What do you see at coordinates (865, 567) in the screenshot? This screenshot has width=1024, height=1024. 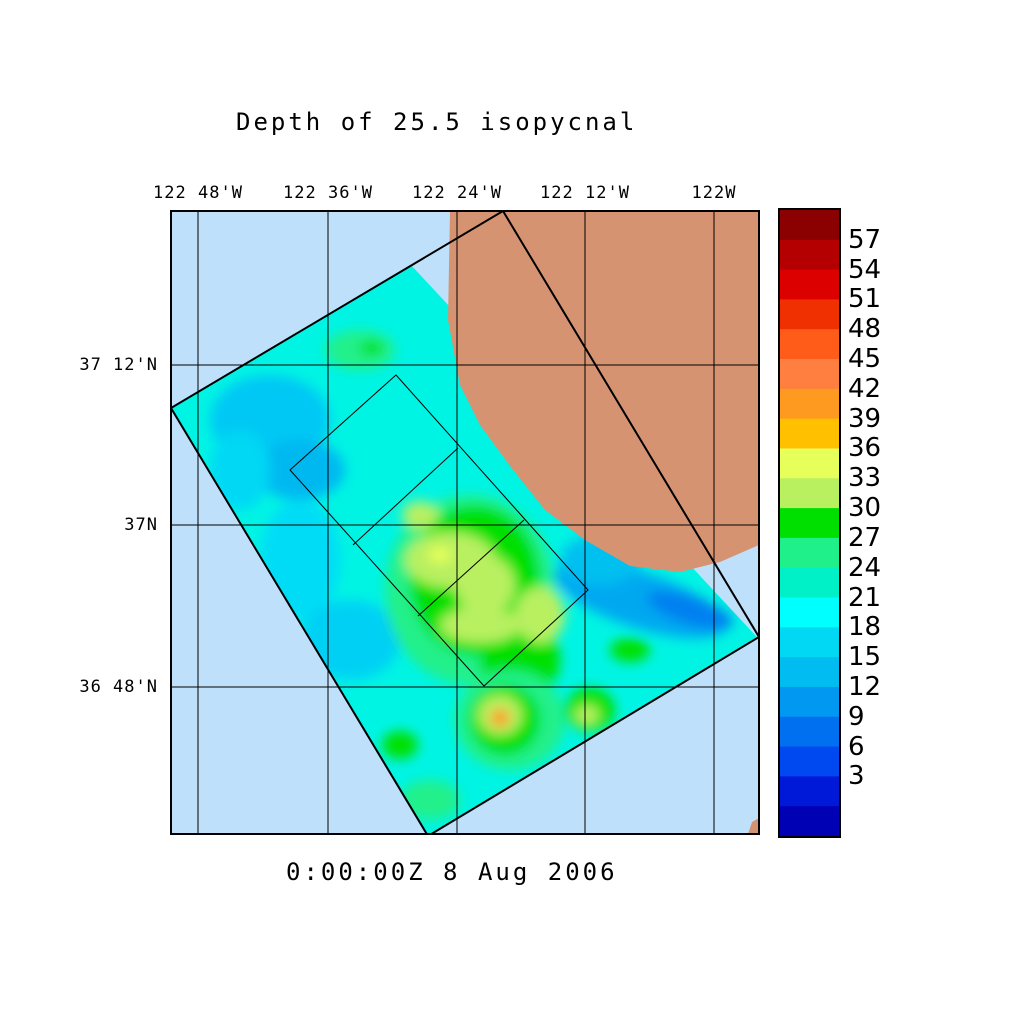 I see `colorbar-label: 24` at bounding box center [865, 567].